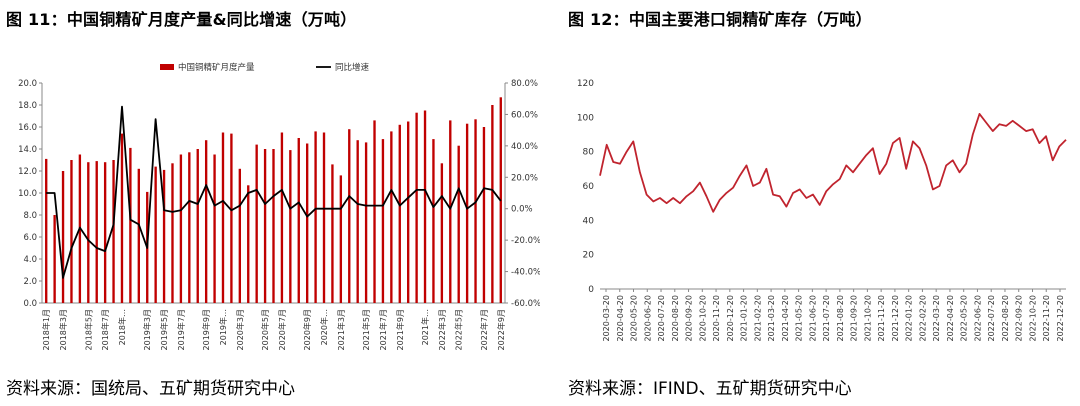 Image resolution: width=1080 pixels, height=406 pixels. I want to click on right-y-tick-label: 20.0%, so click(524, 178).